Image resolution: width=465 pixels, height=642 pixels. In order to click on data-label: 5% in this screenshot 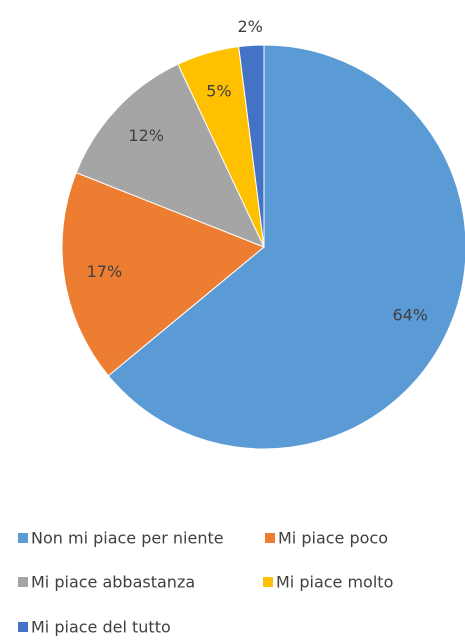, I will do `click(218, 90)`.